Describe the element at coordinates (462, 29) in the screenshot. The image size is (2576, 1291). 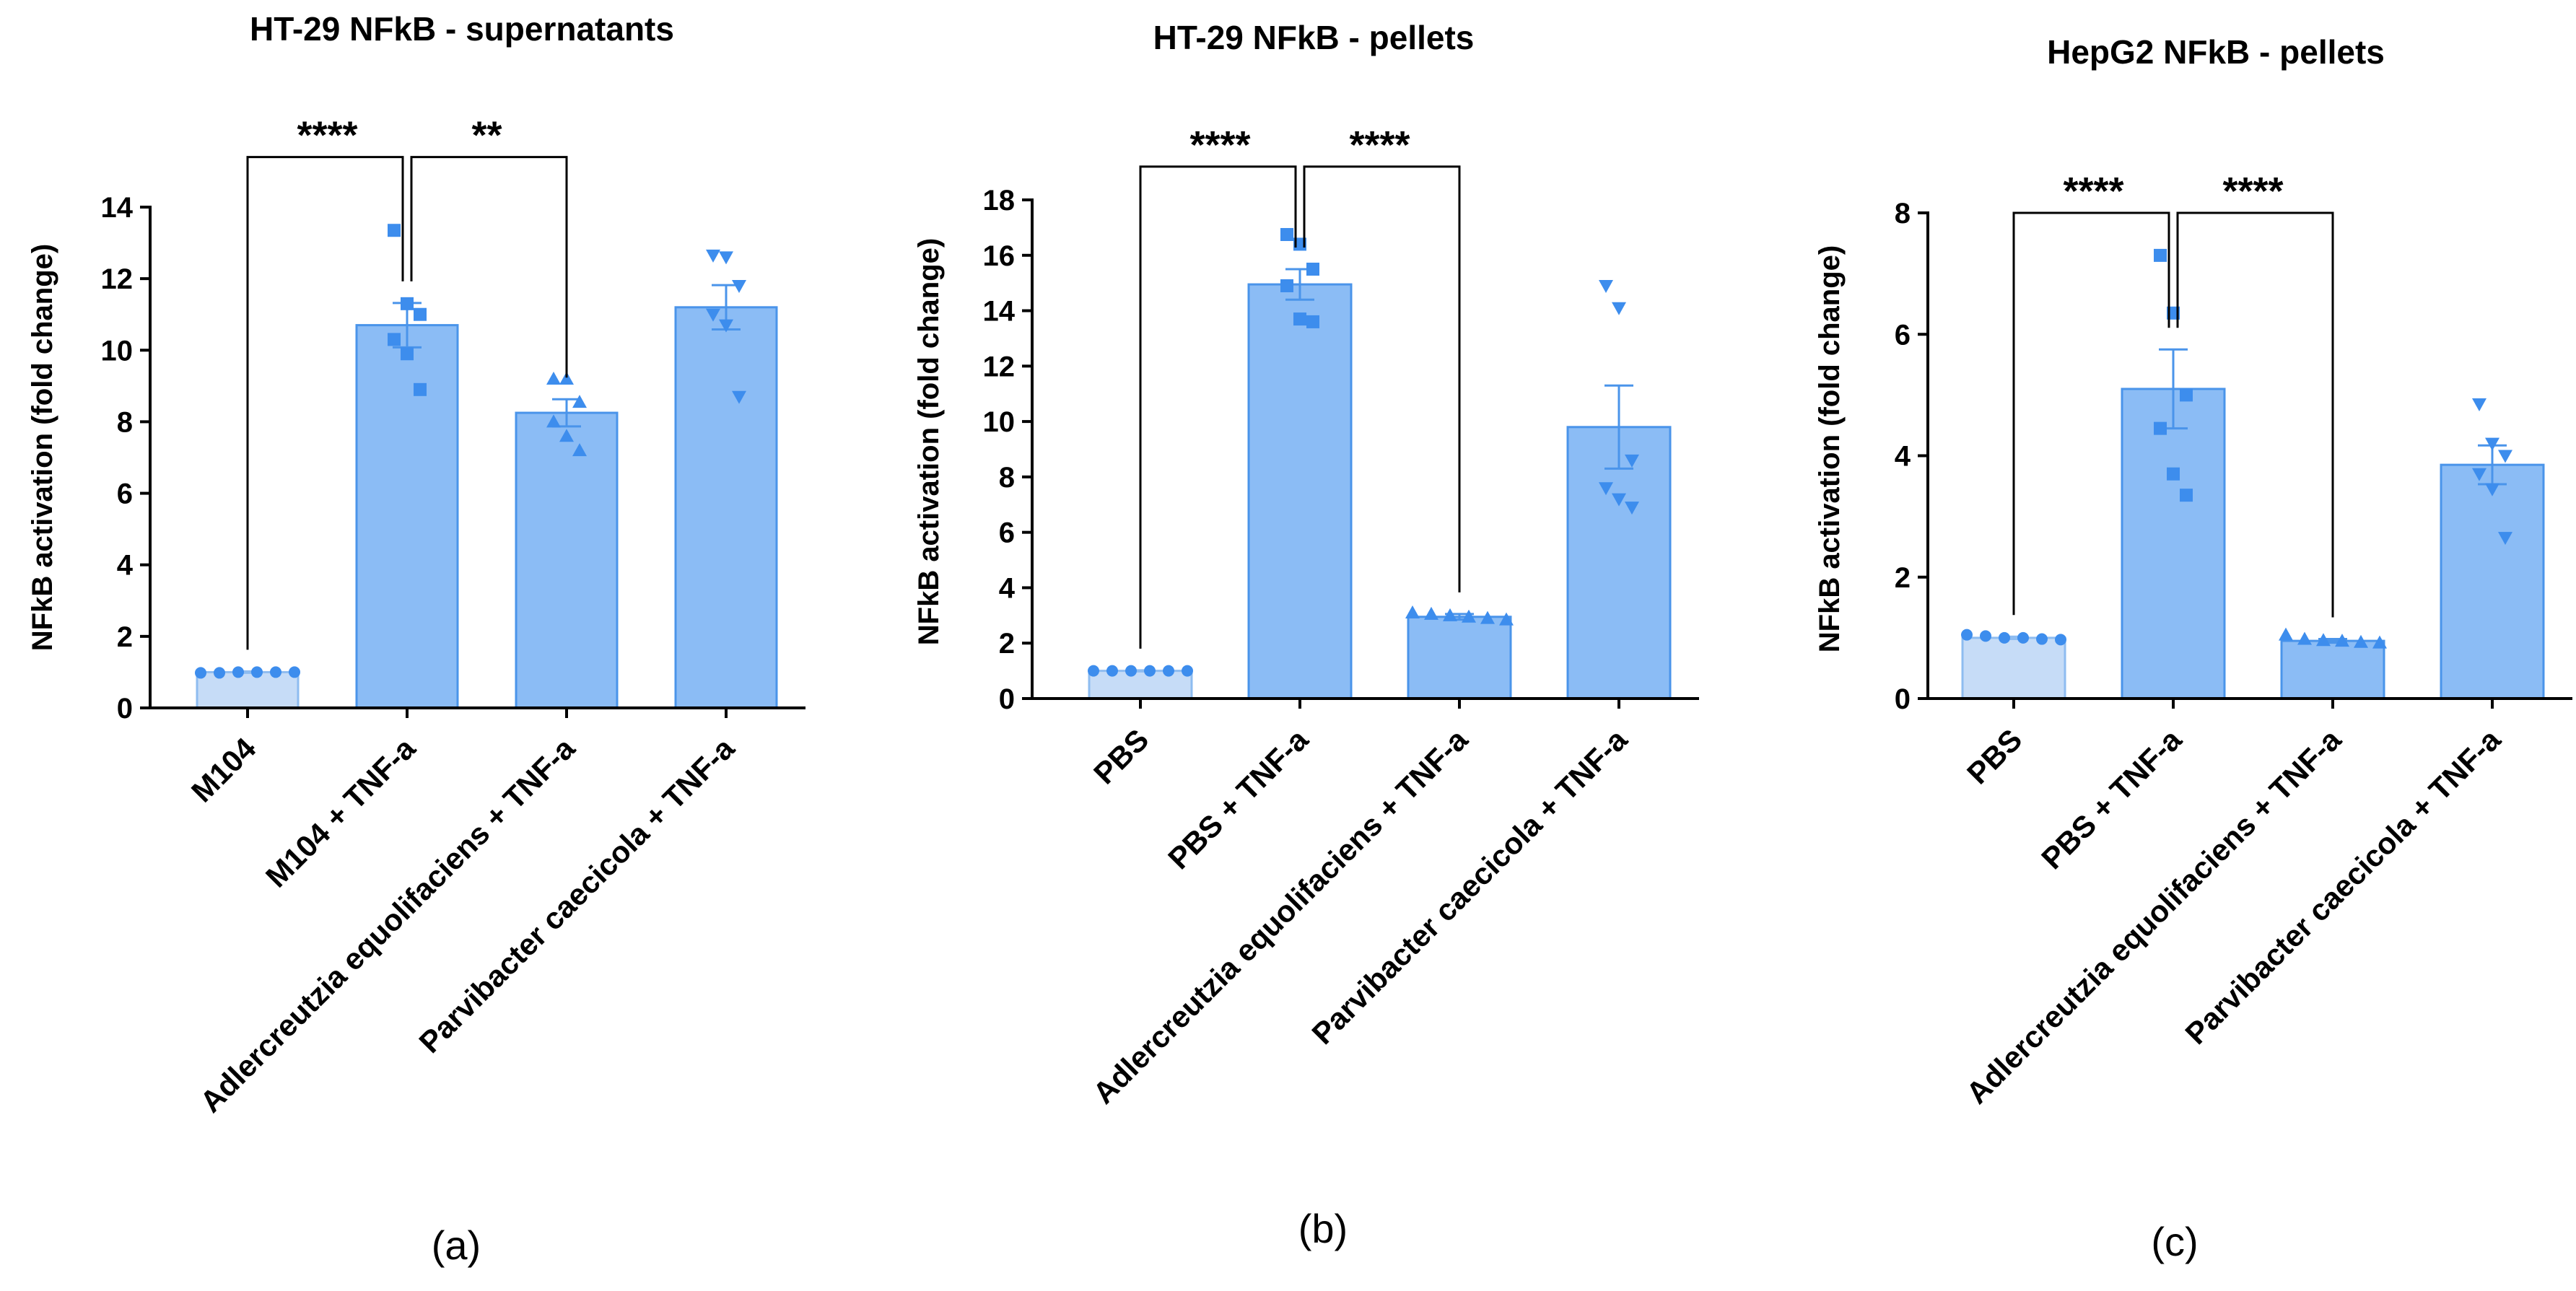
I see `chart-title: HT-29 NFkB - supernatants` at that location.